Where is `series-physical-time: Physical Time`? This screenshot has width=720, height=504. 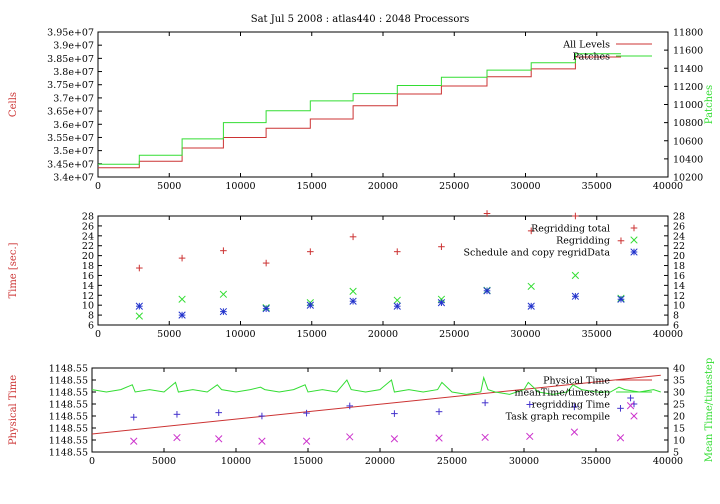
series-physical-time: Physical Time is located at coordinates (376, 404).